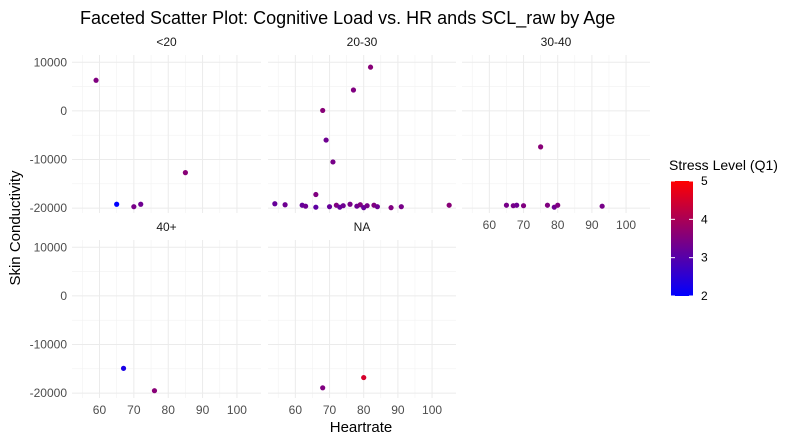  What do you see at coordinates (361, 427) in the screenshot?
I see `x-axis-title: Heartrate` at bounding box center [361, 427].